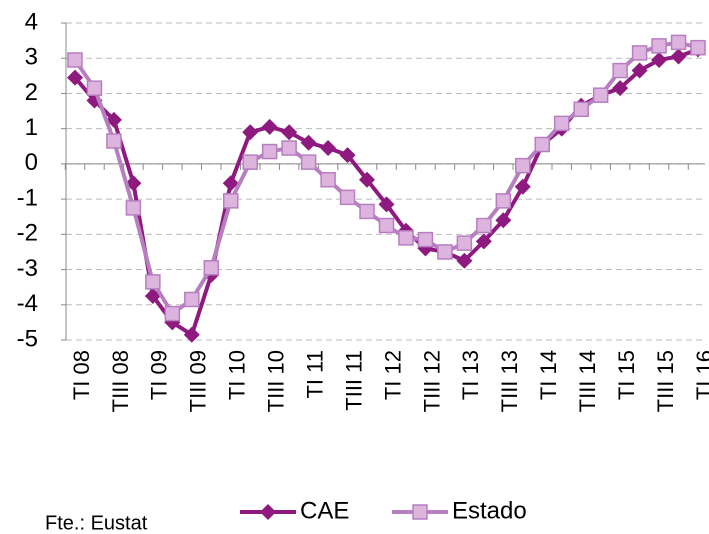 The width and height of the screenshot is (709, 534). Describe the element at coordinates (198, 381) in the screenshot. I see `x-tick-label: TIII 09` at that location.